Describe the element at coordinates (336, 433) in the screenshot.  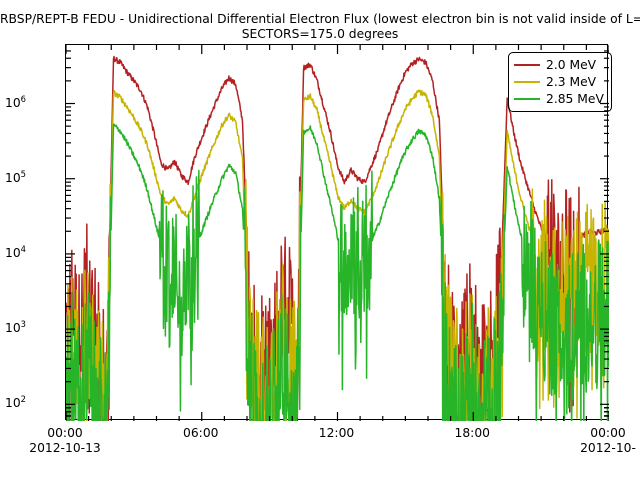
I see `x-tick-label: 12:00` at that location.